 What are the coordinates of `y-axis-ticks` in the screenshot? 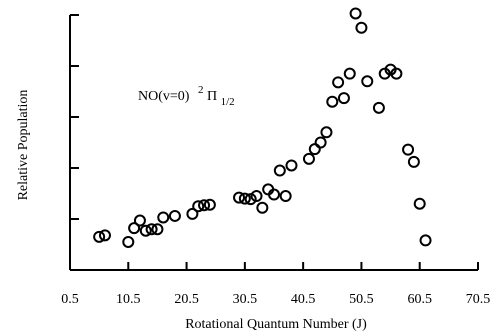 It's located at (74, 142).